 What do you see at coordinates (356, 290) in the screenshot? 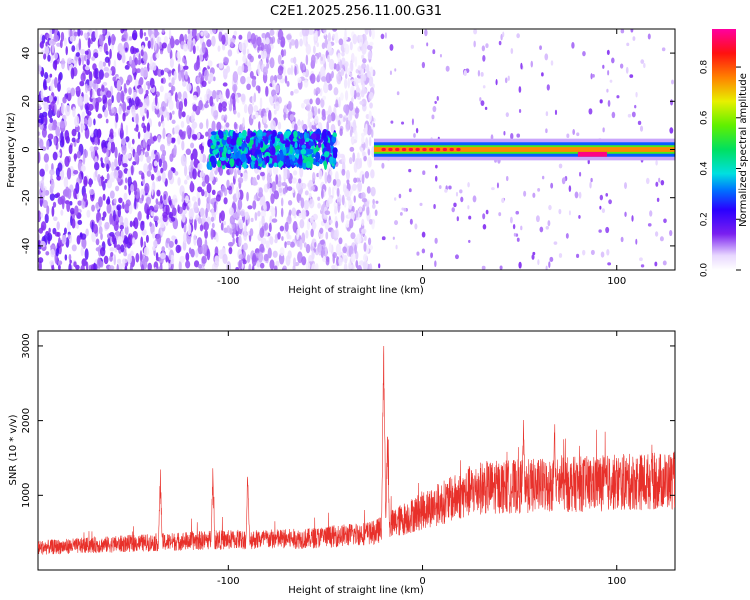
I see `spectrogram-x-label: Height of straight line (km)` at bounding box center [356, 290].